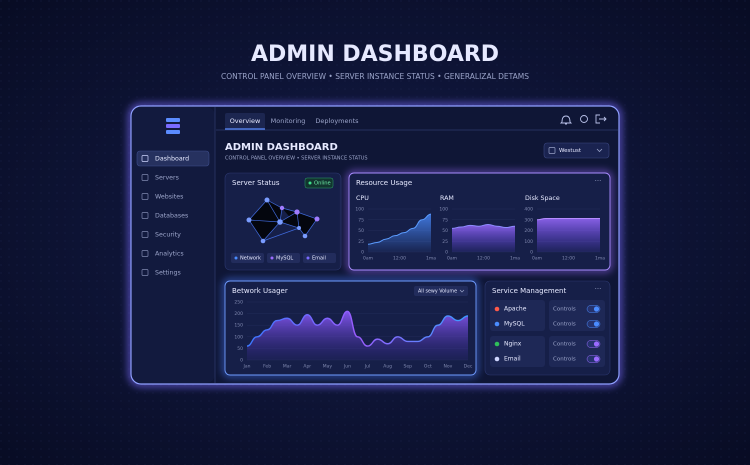  I want to click on region-value: Westust, so click(570, 151).